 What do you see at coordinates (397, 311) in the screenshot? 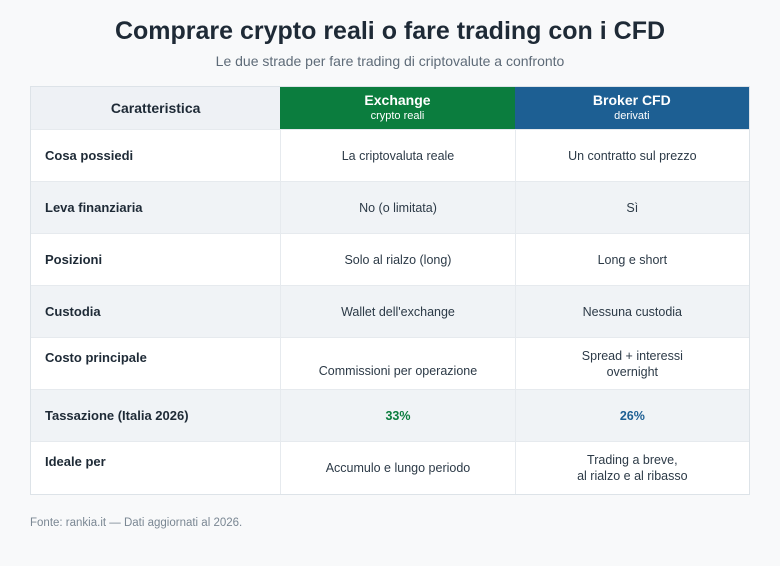
I see `exchange-value: Wallet dell'exchange` at bounding box center [397, 311].